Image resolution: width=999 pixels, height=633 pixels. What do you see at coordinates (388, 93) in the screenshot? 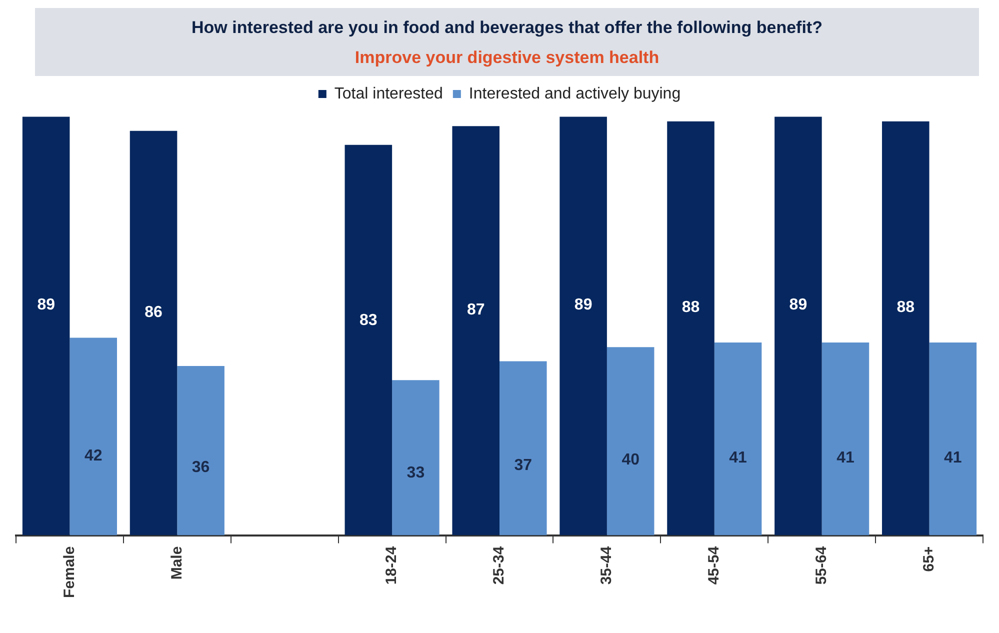
I see `legend-label: Total interested` at bounding box center [388, 93].